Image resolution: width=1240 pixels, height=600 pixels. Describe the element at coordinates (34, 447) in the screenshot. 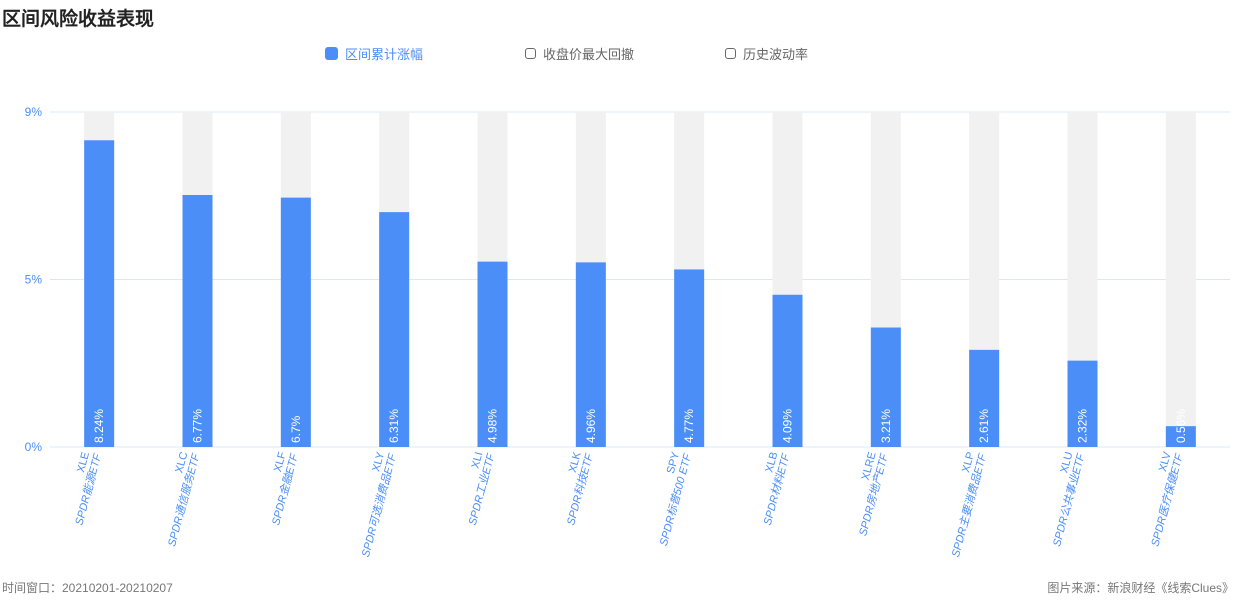

I see `y-tick-label: 0%` at that location.